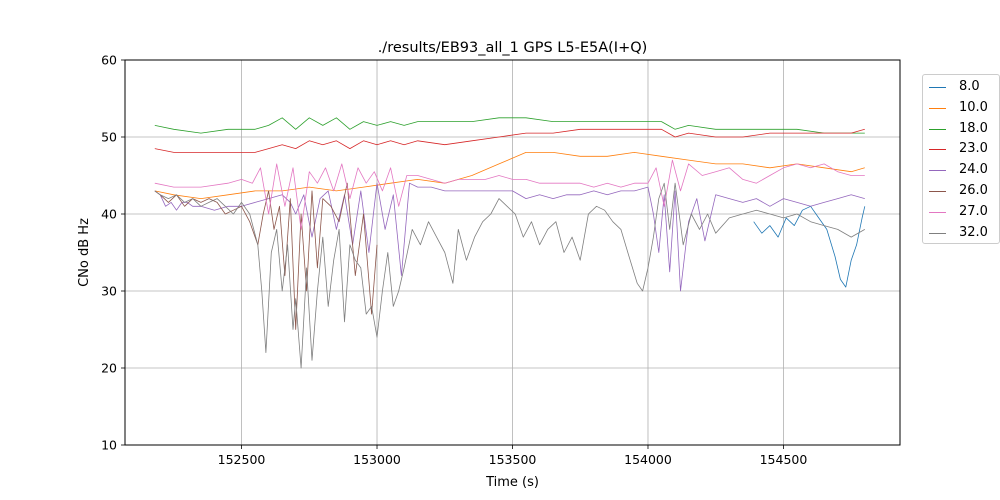 This screenshot has height=500, width=1000. What do you see at coordinates (109, 368) in the screenshot?
I see `y-tick-label: 20` at bounding box center [109, 368].